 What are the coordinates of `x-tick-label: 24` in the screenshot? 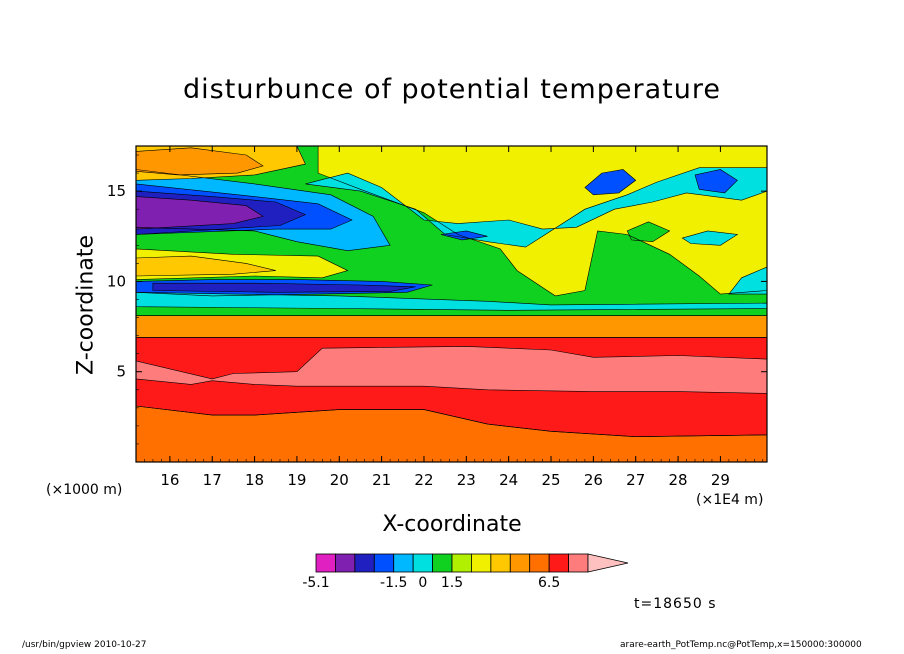 It's located at (508, 480).